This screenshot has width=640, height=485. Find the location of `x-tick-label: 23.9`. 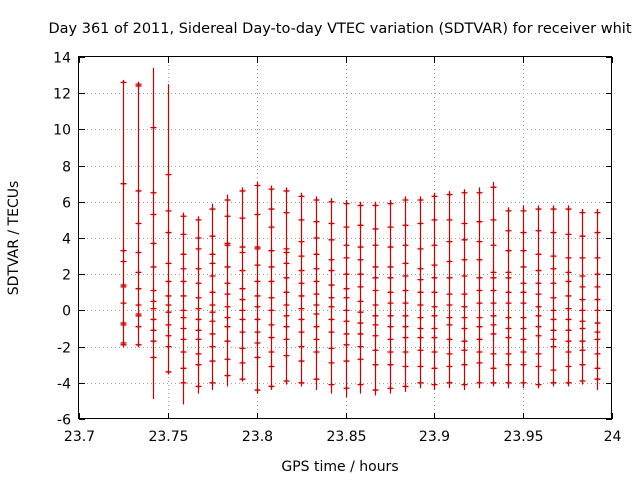

x-tick-label: 23.9 is located at coordinates (434, 437).